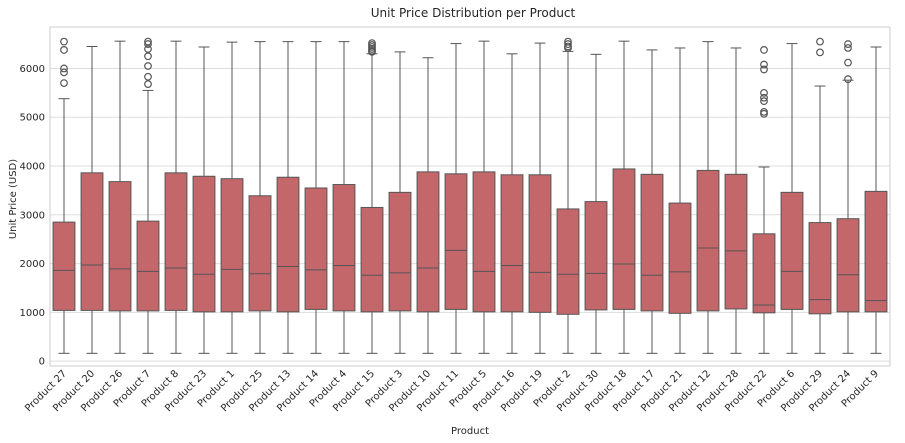 This screenshot has height=443, width=905. Describe the element at coordinates (42, 362) in the screenshot. I see `y-tick-label: 0` at that location.